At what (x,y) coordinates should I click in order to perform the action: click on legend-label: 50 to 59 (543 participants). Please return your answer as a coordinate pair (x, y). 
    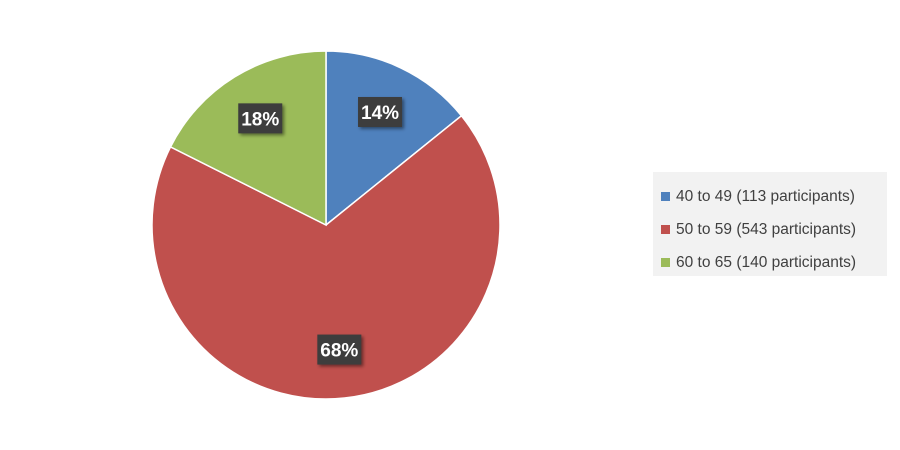
    Looking at the image, I should click on (766, 229).